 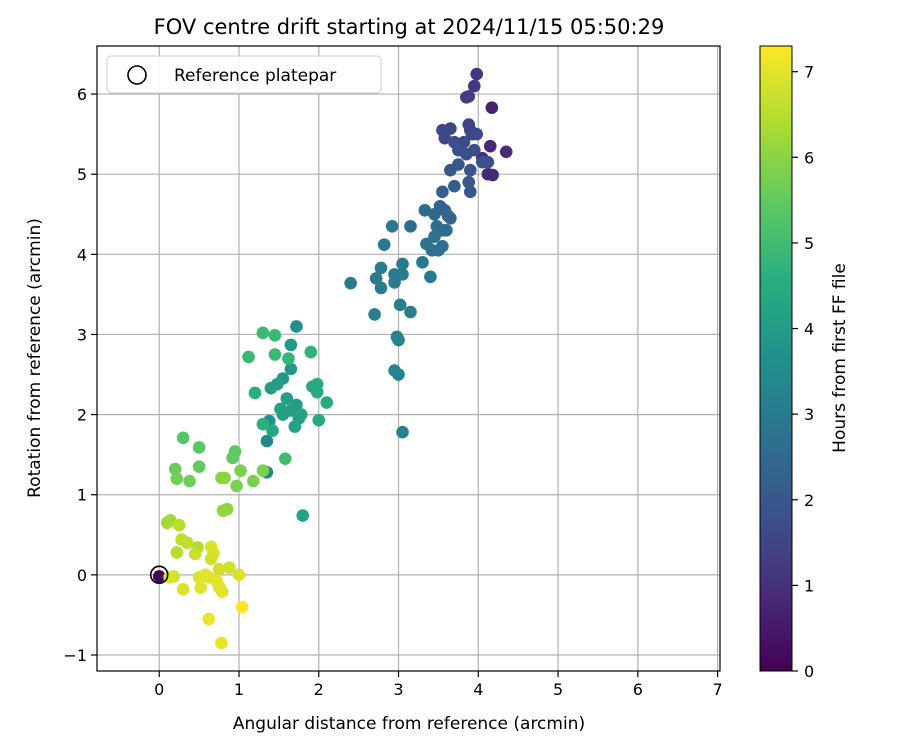 I want to click on colorbar-tick-label: 2, so click(x=809, y=500).